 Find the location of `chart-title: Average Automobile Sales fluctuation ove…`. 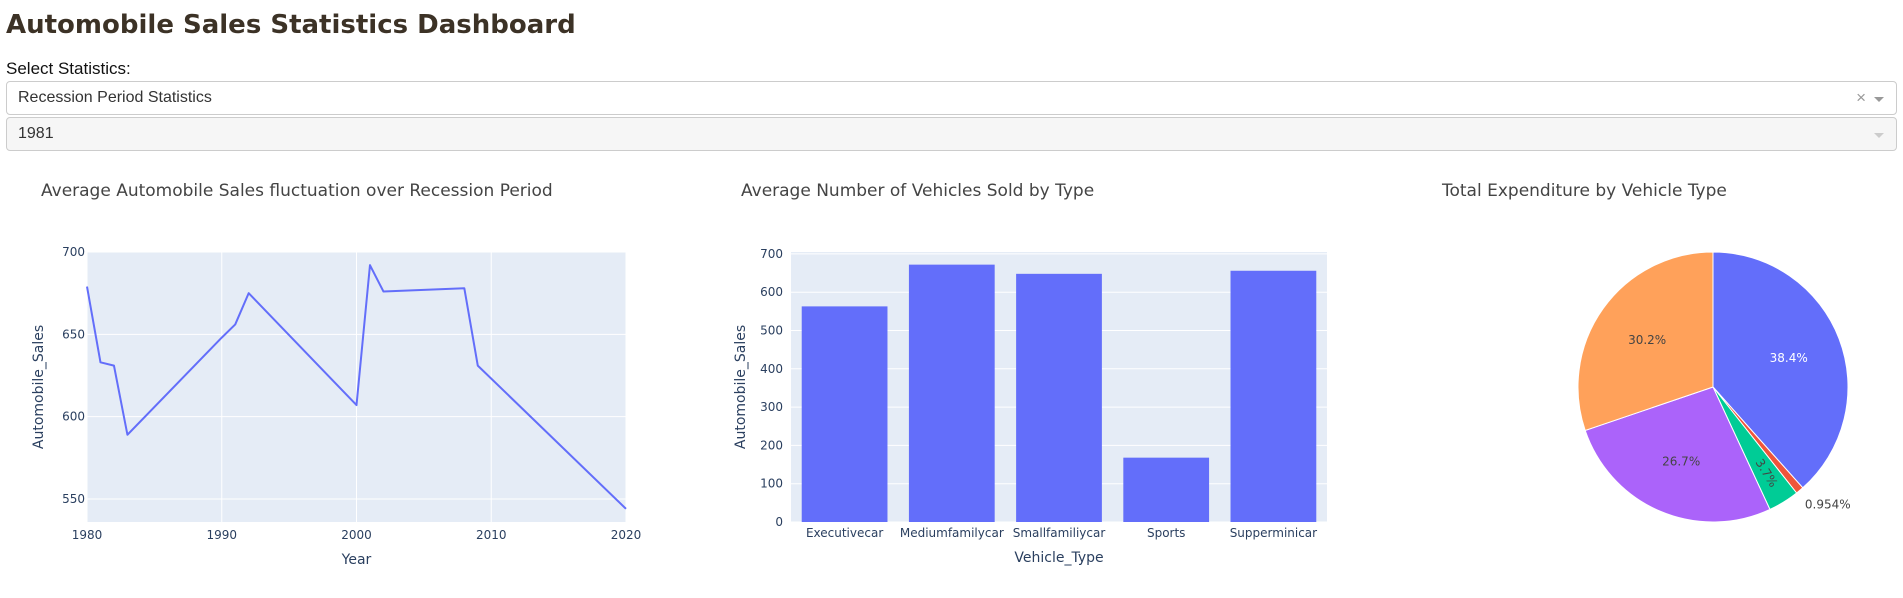

chart-title: Average Automobile Sales fluctuation ove… is located at coordinates (297, 191).